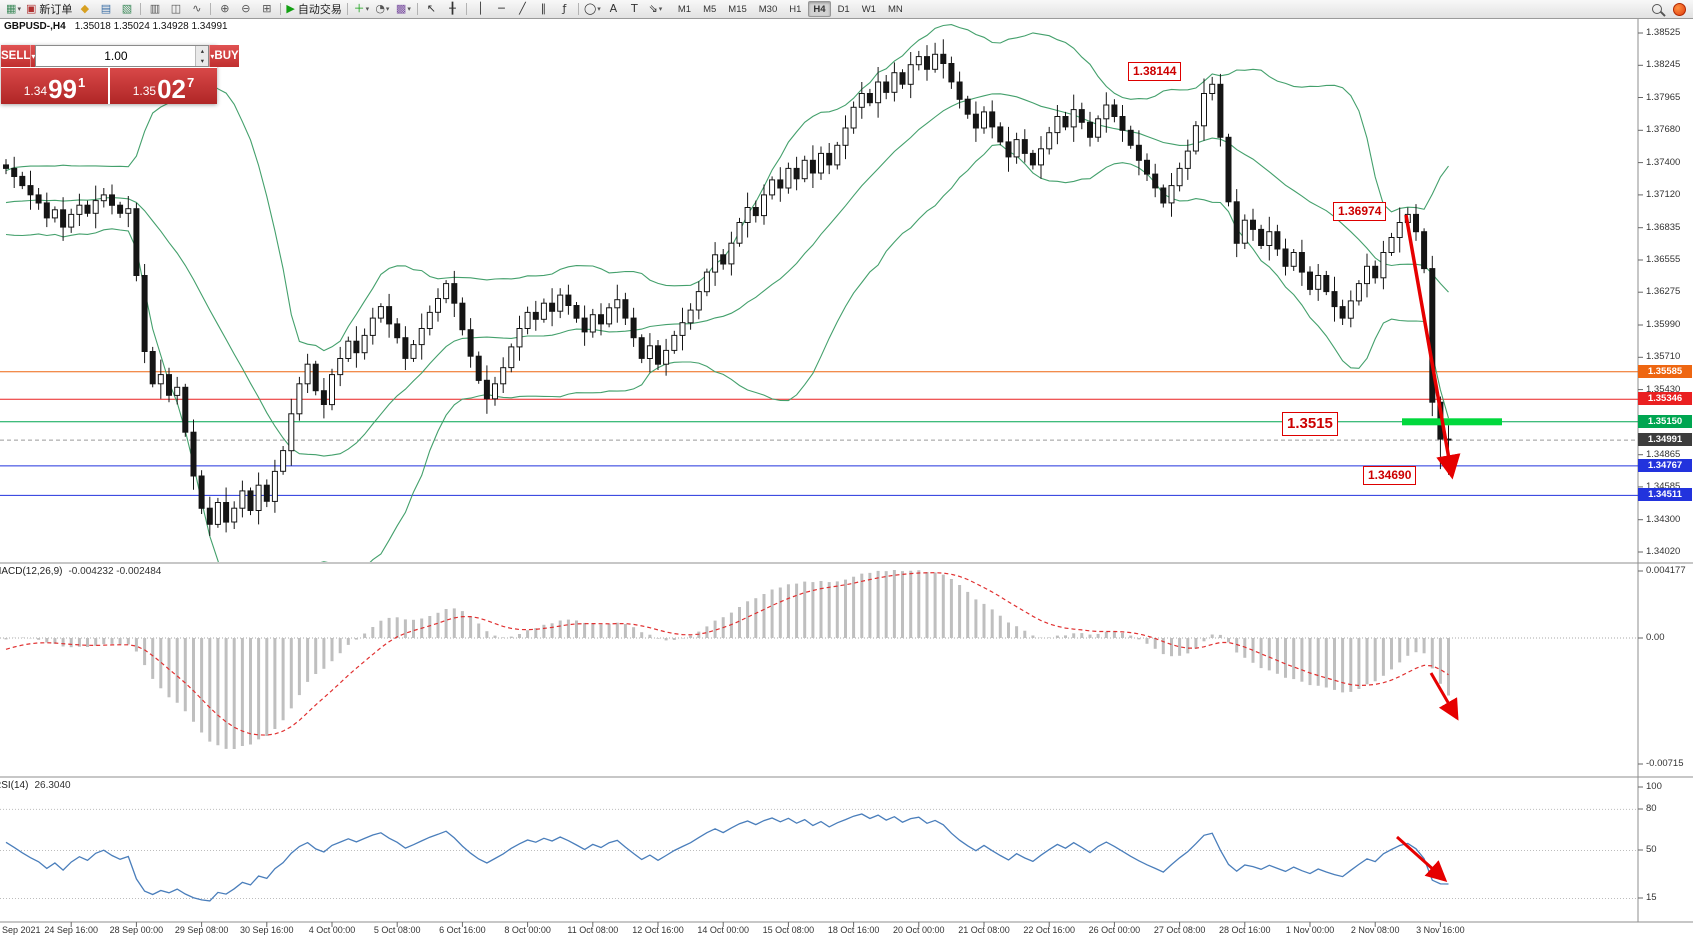 The width and height of the screenshot is (1693, 940). I want to click on timeframe-m15-button: M15, so click(737, 9).